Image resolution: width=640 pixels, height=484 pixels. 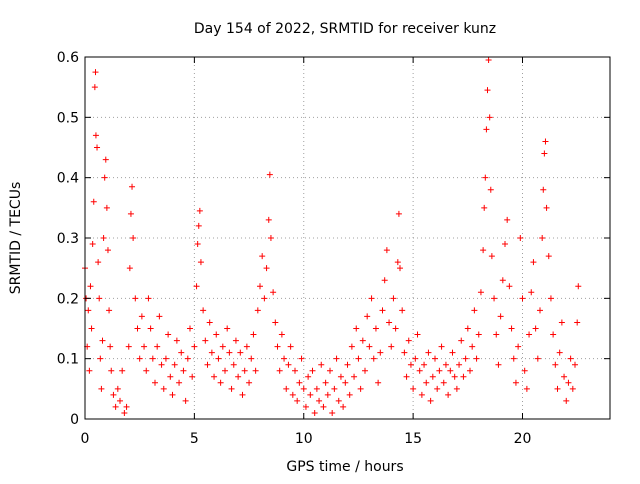 What do you see at coordinates (68, 179) in the screenshot?
I see `y-tick-label: 0.4` at bounding box center [68, 179].